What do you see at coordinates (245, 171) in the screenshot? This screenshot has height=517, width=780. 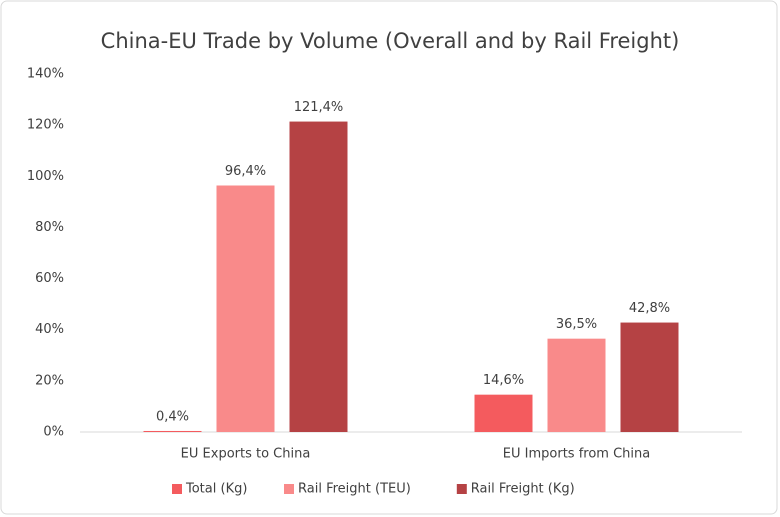 I see `value-label: 96,4%` at bounding box center [245, 171].